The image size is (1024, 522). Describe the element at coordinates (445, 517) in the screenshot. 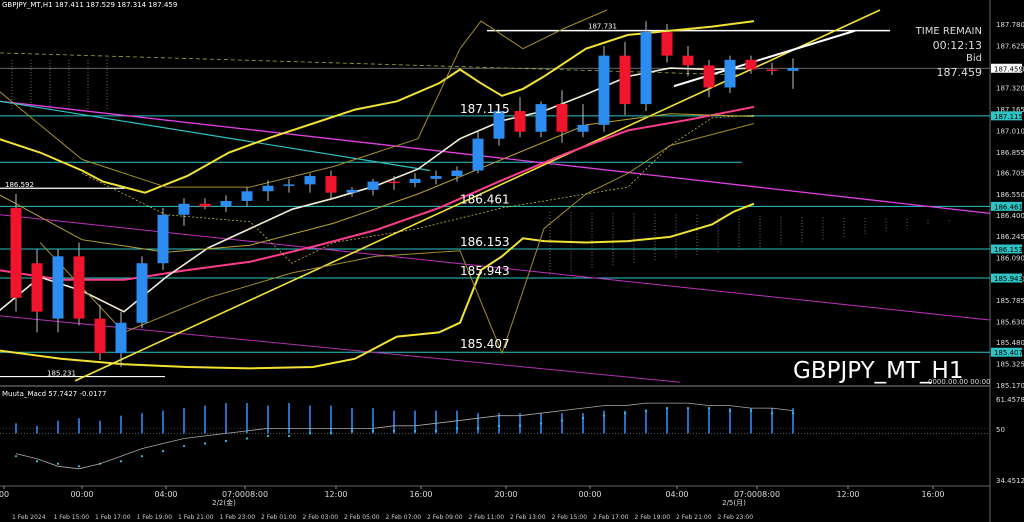

I see `time-tick-label-lower: 2 Feb 09:00` at that location.